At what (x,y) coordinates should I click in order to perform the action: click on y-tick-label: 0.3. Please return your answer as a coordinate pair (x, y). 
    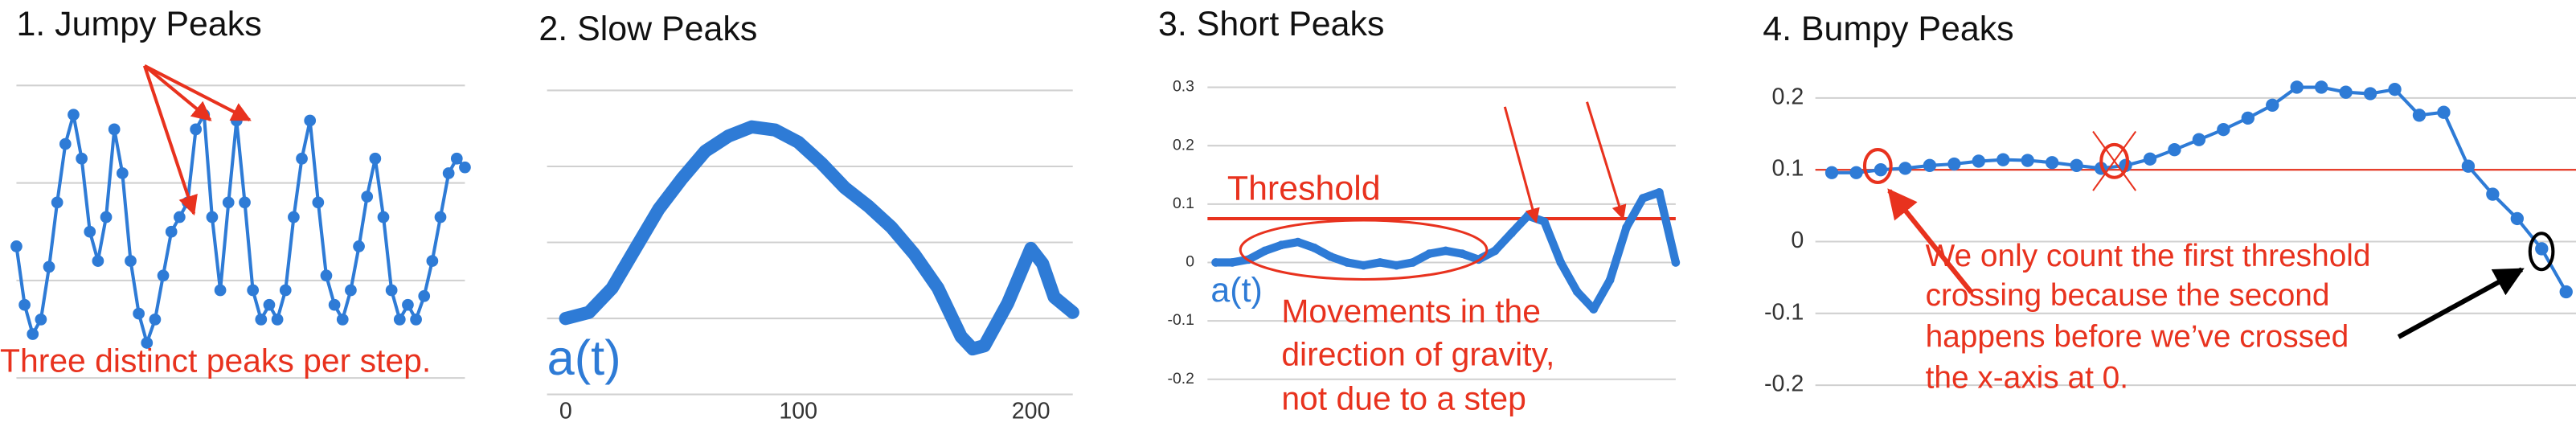
    Looking at the image, I should click on (1183, 87).